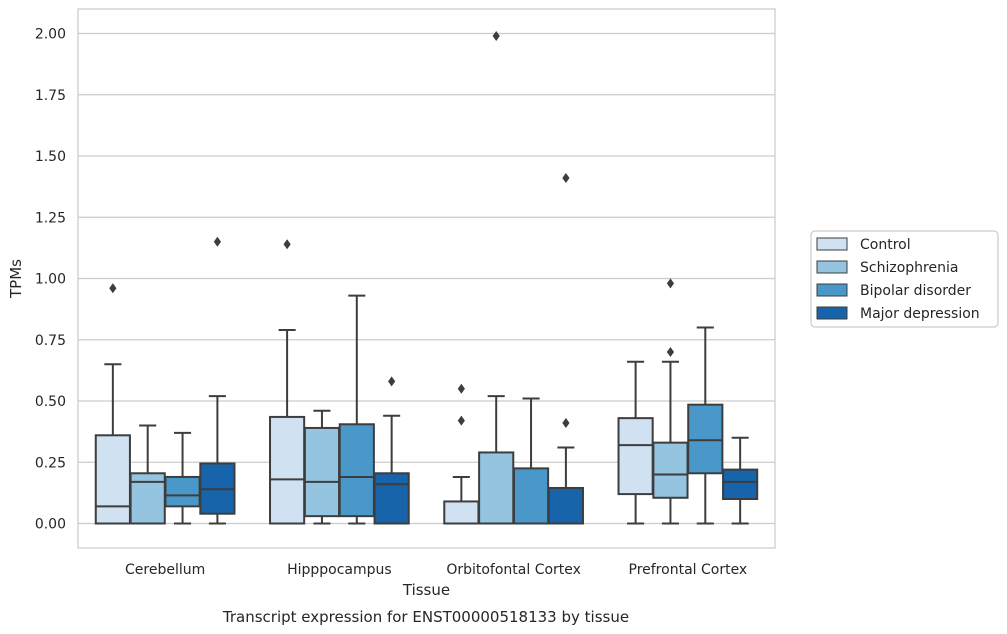  What do you see at coordinates (426, 590) in the screenshot?
I see `x-axis-label: Tissue` at bounding box center [426, 590].